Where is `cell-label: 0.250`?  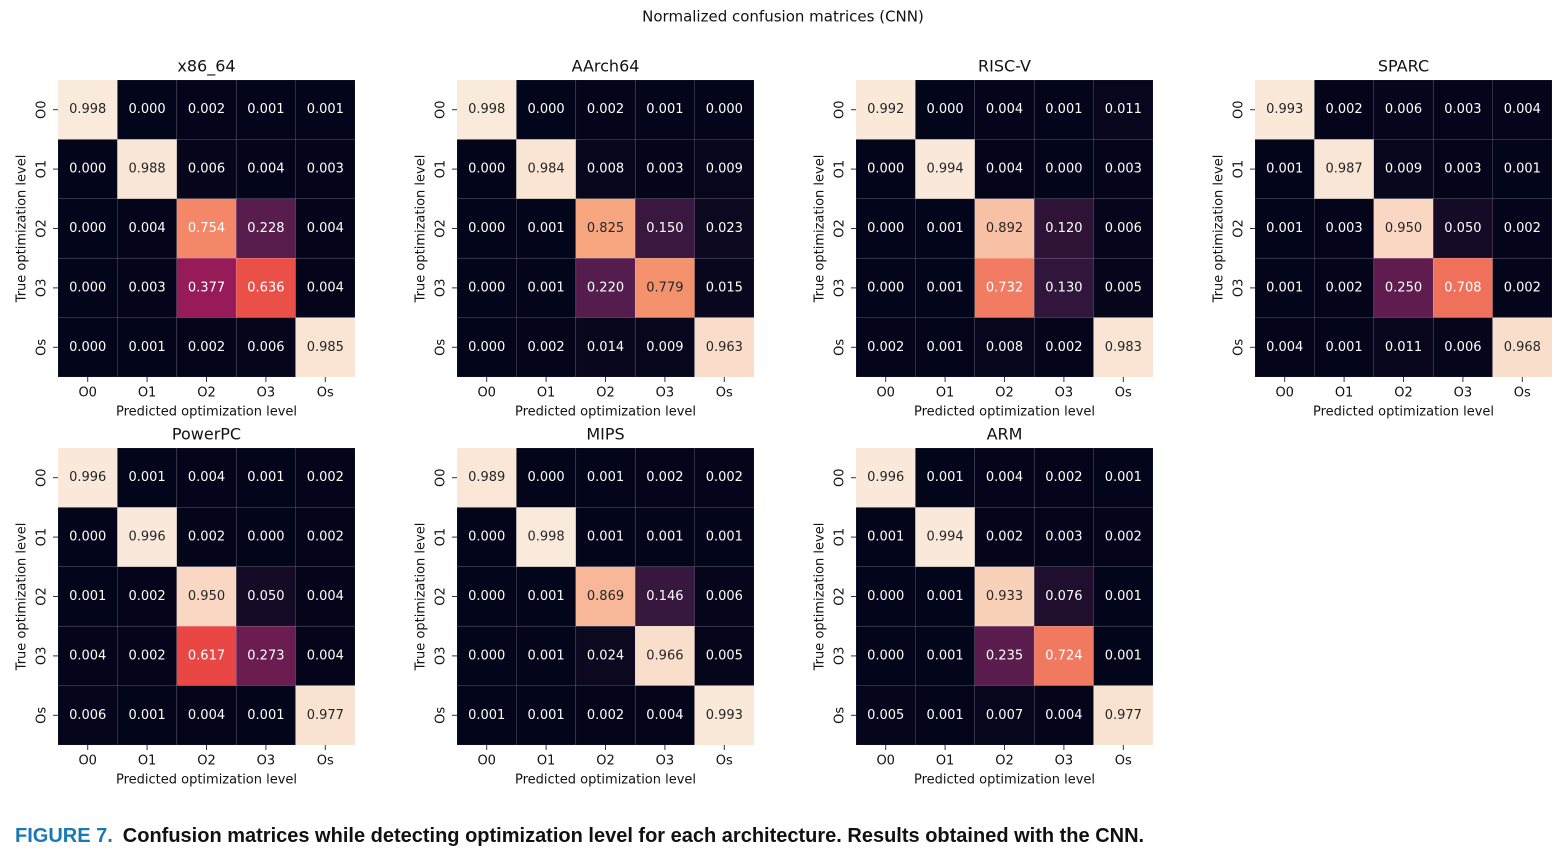
cell-label: 0.250 is located at coordinates (1403, 287).